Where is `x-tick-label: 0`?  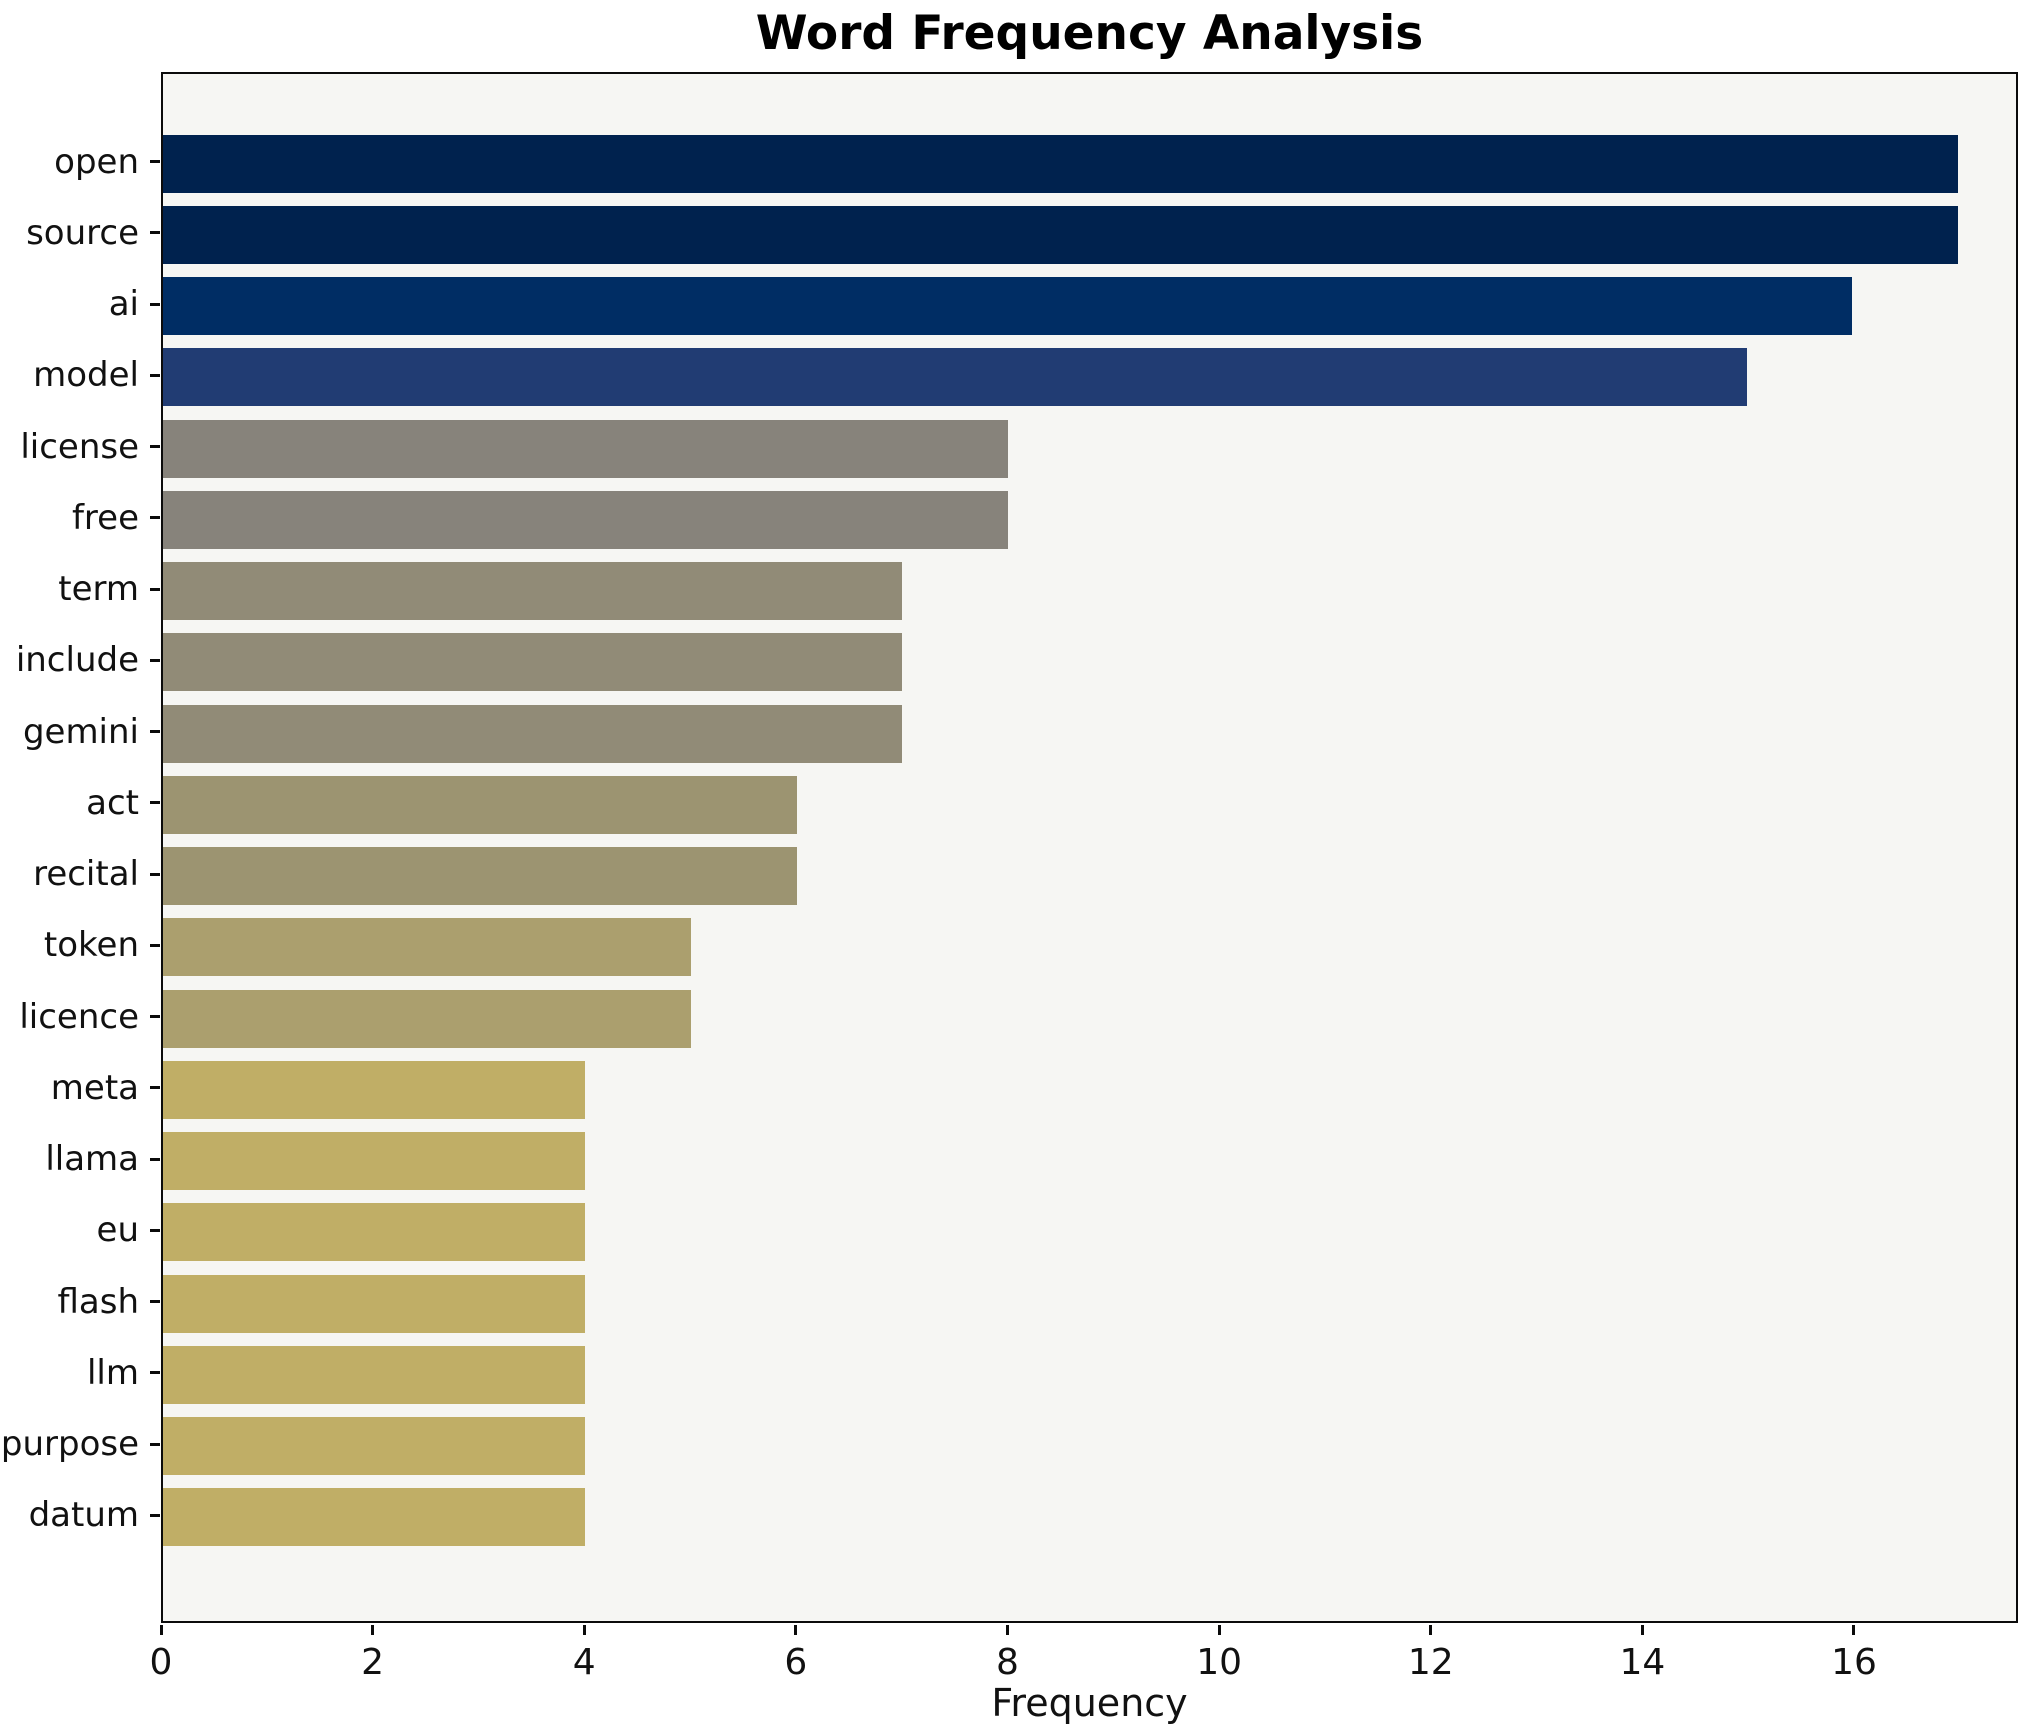 x-tick-label: 0 is located at coordinates (161, 1662).